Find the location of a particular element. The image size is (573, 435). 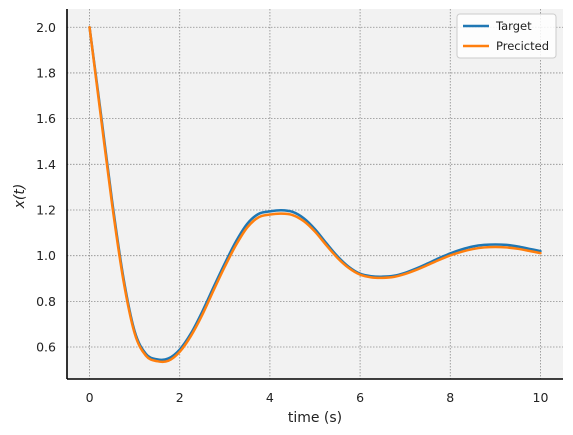

y-tick-label: 0.6 is located at coordinates (46, 347).